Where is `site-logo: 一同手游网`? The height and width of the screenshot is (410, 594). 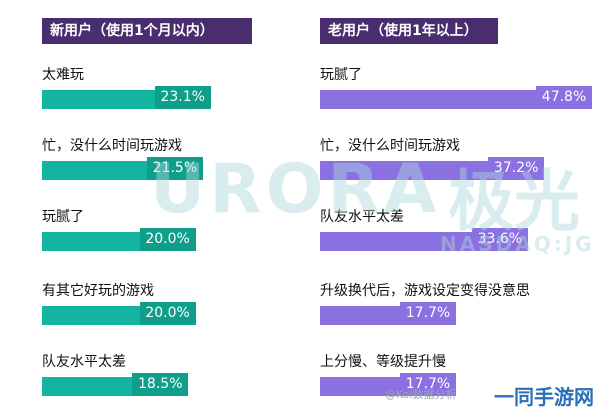
site-logo: 一同手游网 is located at coordinates (544, 397).